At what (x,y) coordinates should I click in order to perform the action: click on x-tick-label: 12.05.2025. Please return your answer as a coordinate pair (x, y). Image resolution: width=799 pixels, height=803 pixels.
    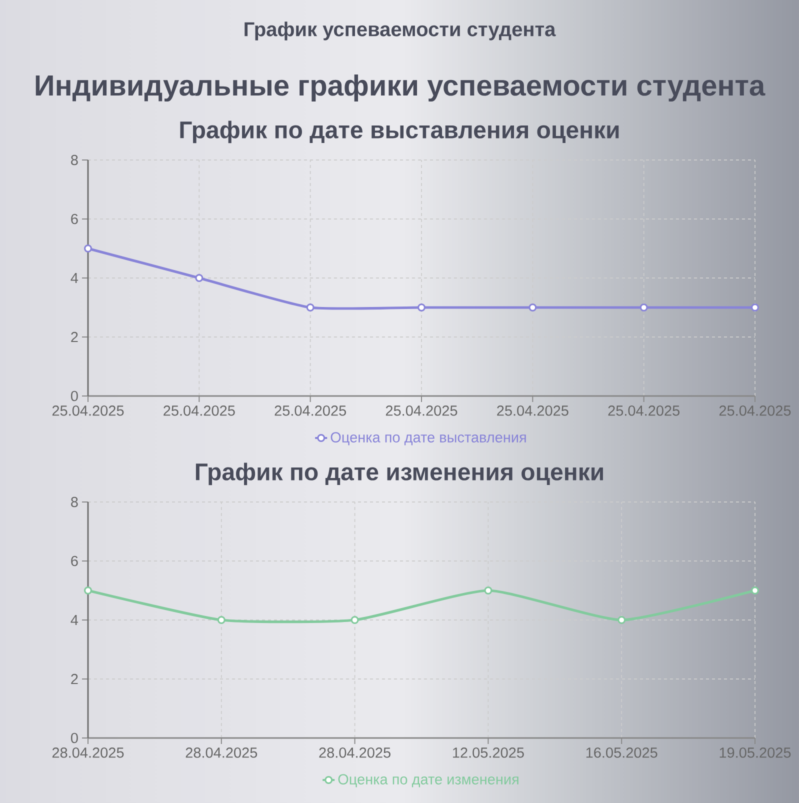
    Looking at the image, I should click on (488, 753).